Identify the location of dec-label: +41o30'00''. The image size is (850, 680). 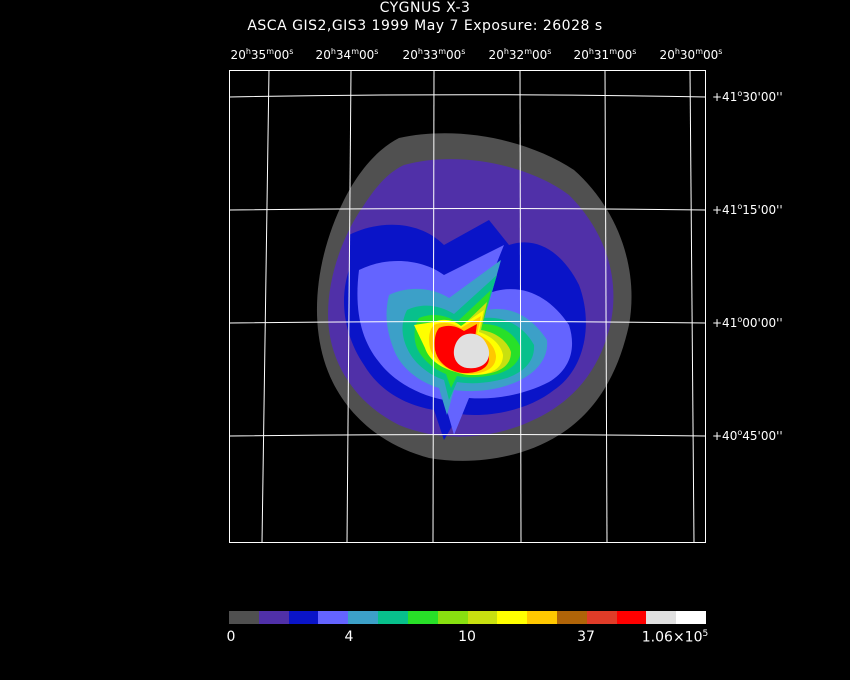
(747, 97).